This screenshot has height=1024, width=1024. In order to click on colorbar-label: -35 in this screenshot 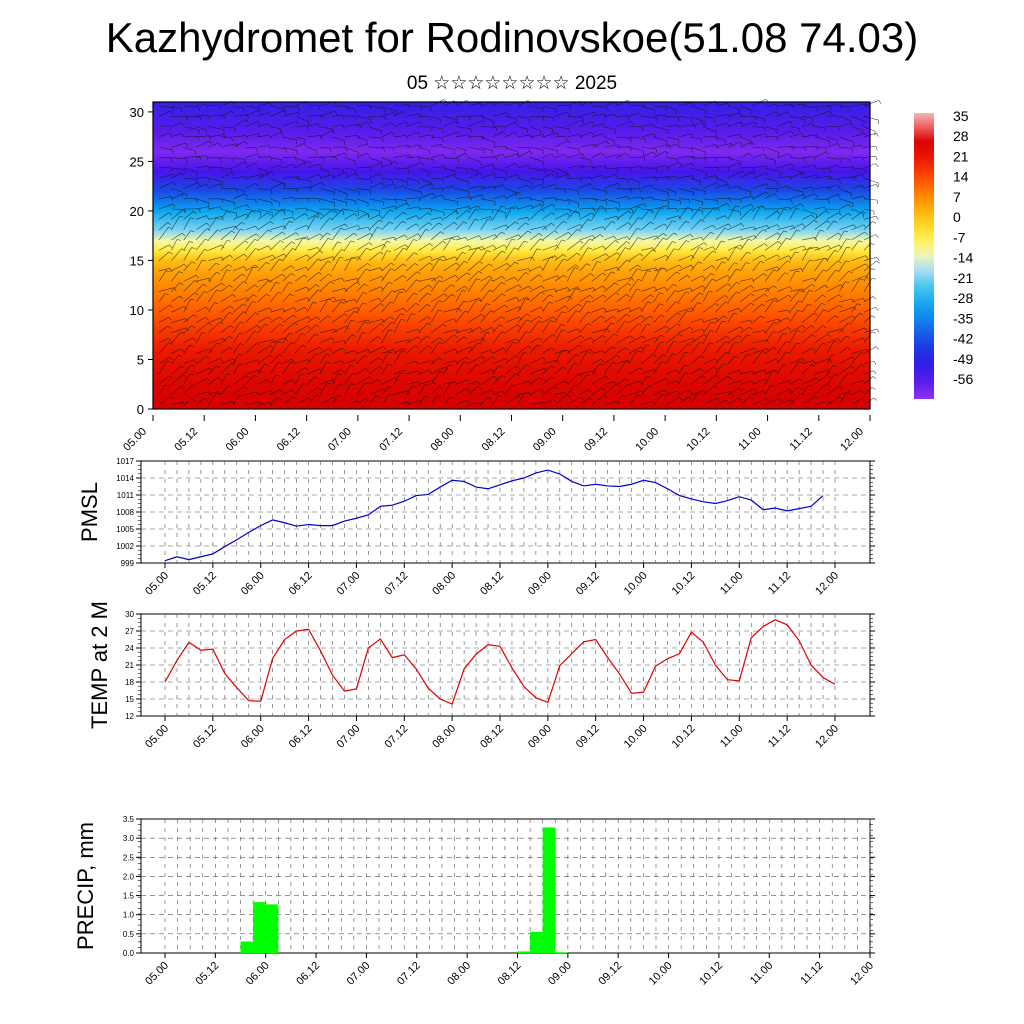, I will do `click(963, 318)`.